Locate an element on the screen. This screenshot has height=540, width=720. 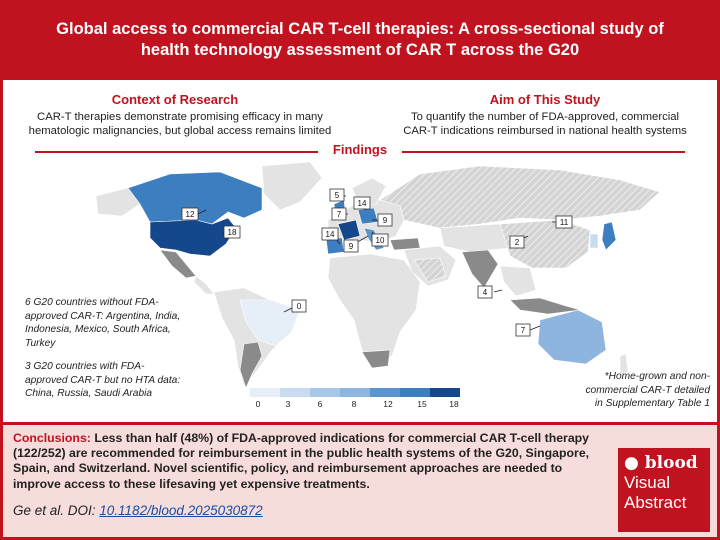
context-heading: Context of Research is located at coordinates (175, 99).